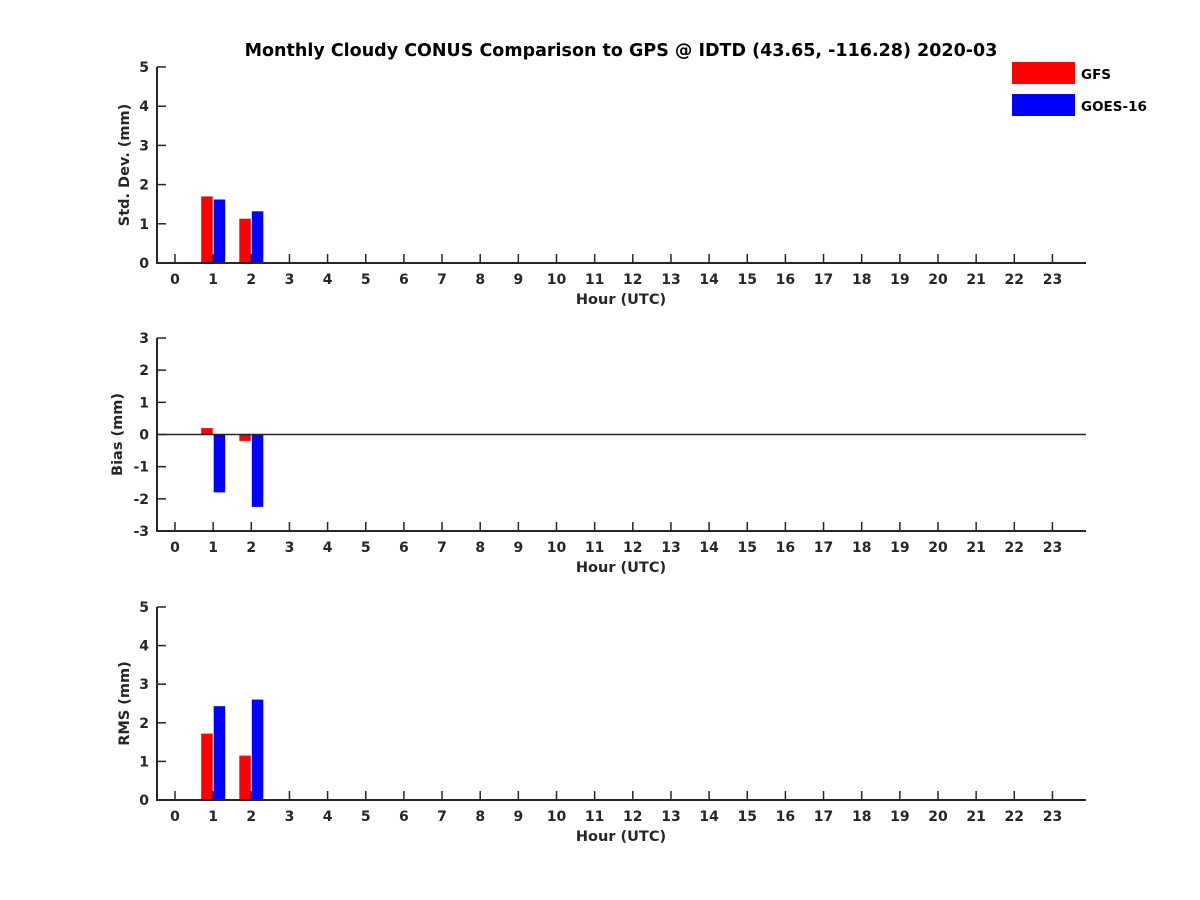 The image size is (1200, 900). What do you see at coordinates (747, 280) in the screenshot?
I see `x-tick-label: 15` at bounding box center [747, 280].